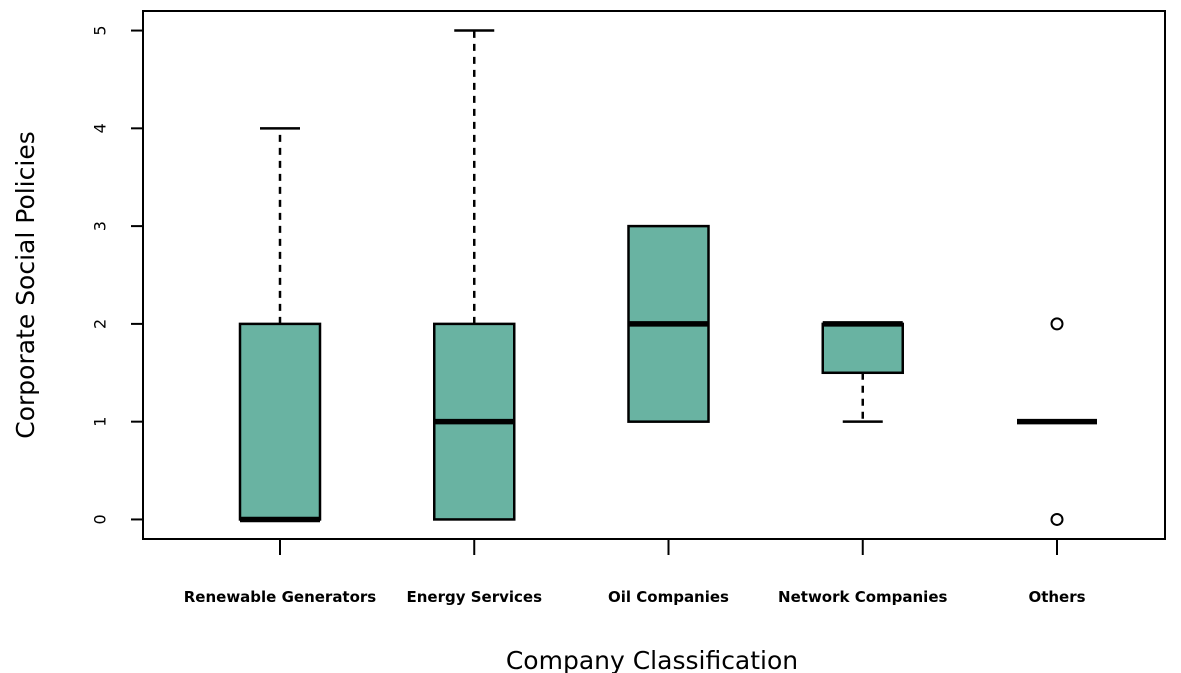 This screenshot has height=673, width=1181. What do you see at coordinates (100, 226) in the screenshot?
I see `y-tick-label: 3` at bounding box center [100, 226].